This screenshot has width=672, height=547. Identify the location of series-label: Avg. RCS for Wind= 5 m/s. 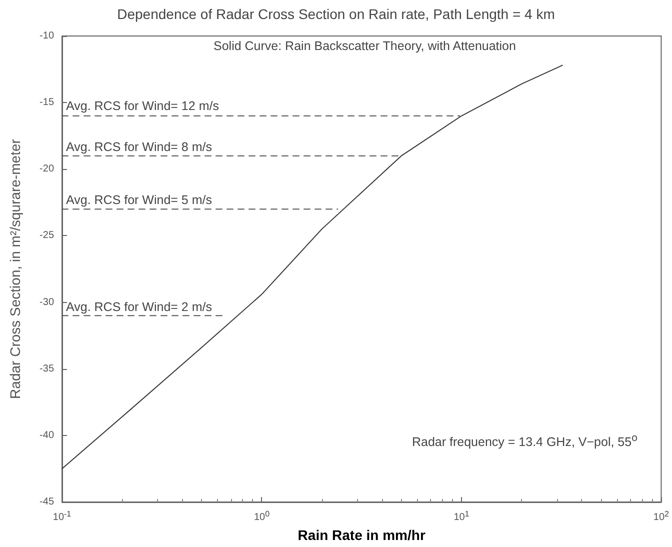
(139, 200).